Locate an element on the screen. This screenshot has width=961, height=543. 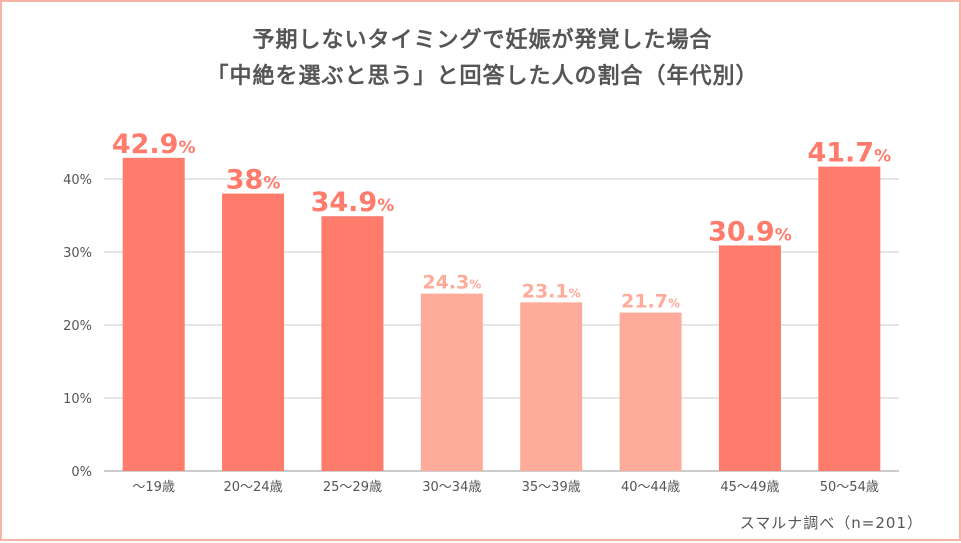
value-label: 41.7% is located at coordinates (849, 153).